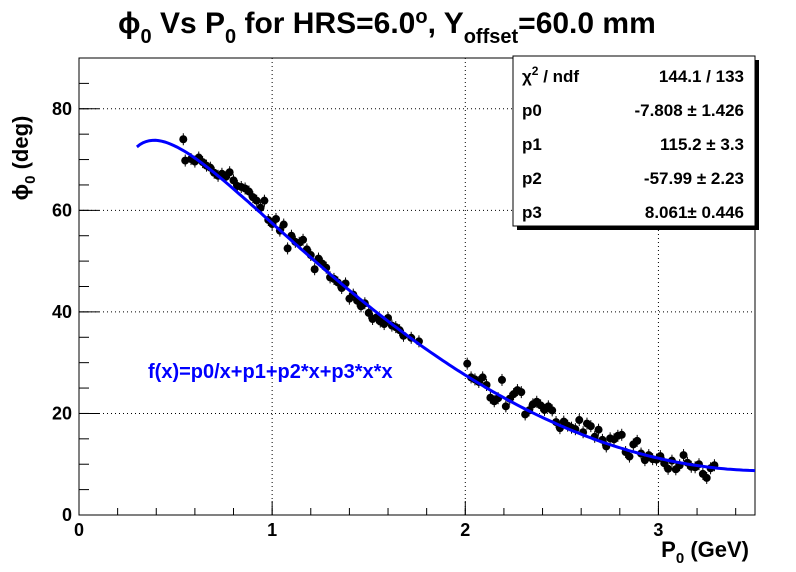 The image size is (796, 572). I want to click on y-tick-label: 40, so click(62, 312).